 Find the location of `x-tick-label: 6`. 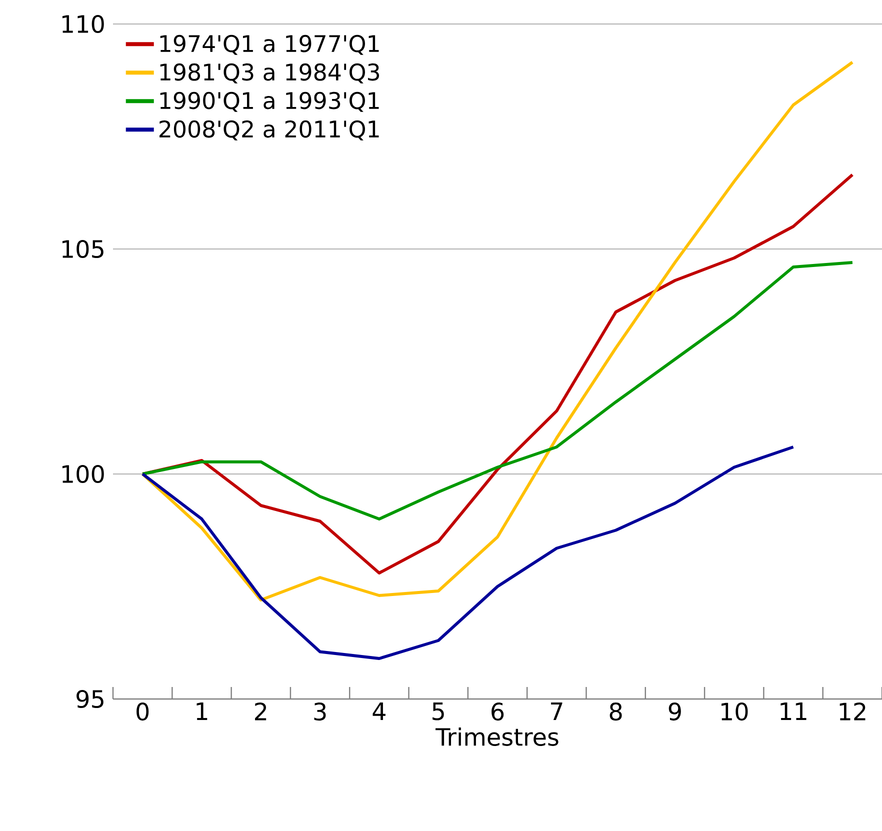

x-tick-label: 6 is located at coordinates (498, 711).